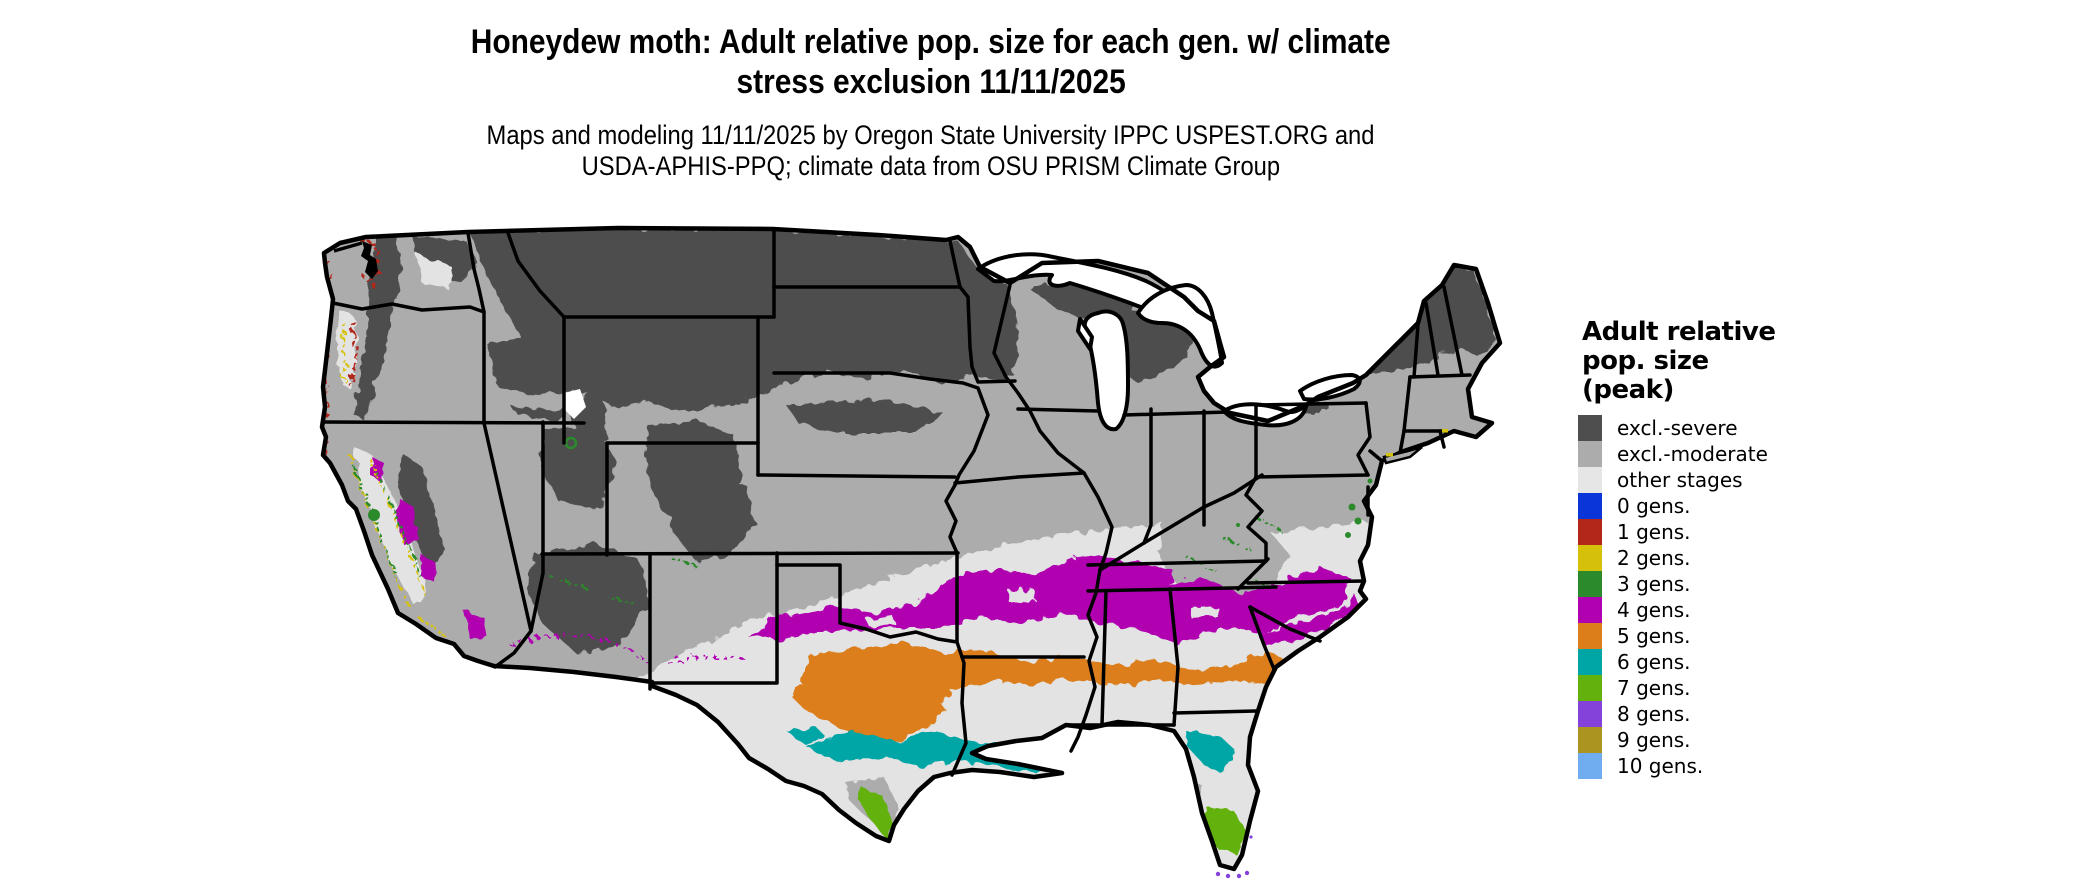 Image resolution: width=2100 pixels, height=892 pixels. What do you see at coordinates (1590, 454) in the screenshot?
I see `legend-swatch-excl-moderate` at bounding box center [1590, 454].